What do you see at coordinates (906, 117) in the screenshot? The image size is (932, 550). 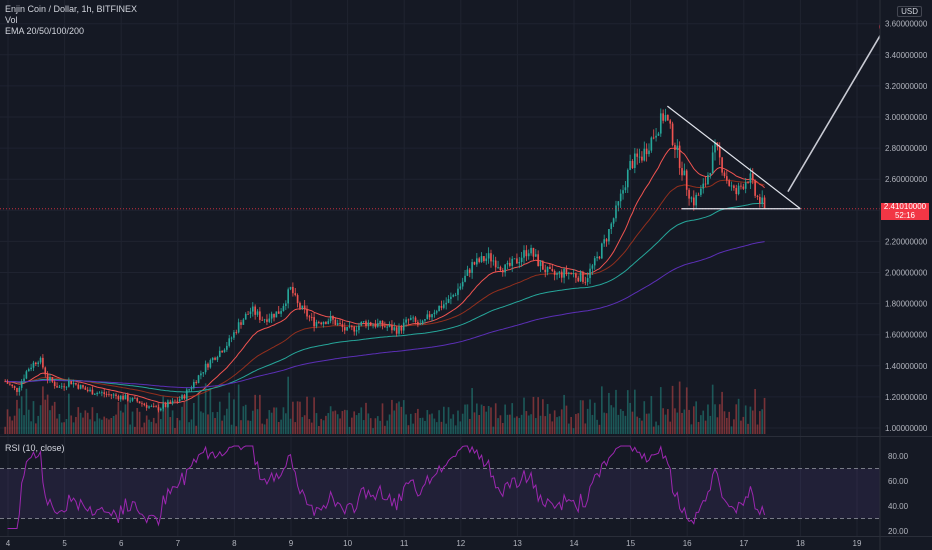 I see `price-tick-label: 3.00000000` at bounding box center [906, 117].